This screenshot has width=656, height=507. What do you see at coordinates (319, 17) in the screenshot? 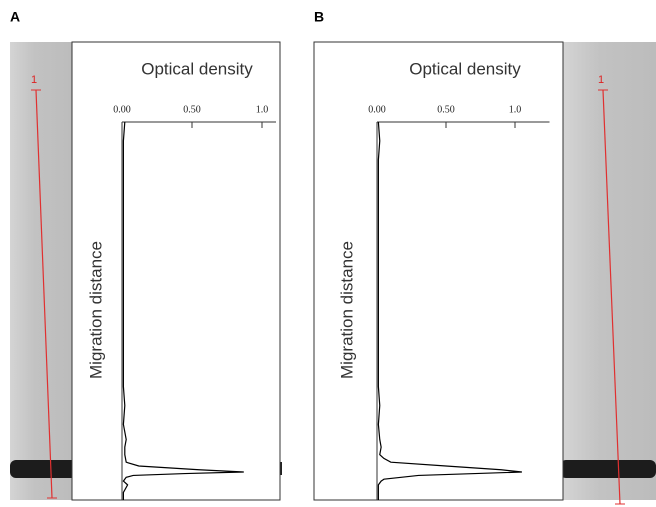
I see `panel-label: B` at bounding box center [319, 17].